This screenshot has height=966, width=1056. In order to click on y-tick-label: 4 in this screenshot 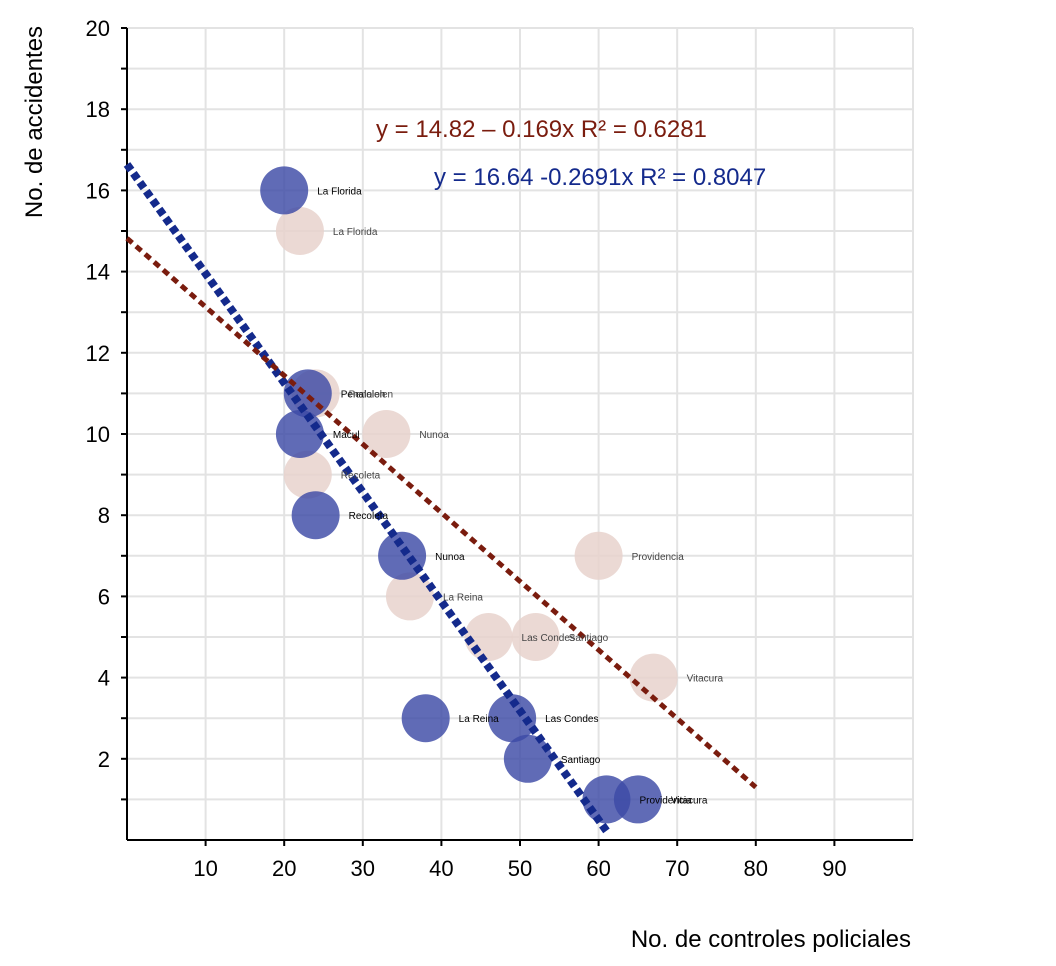, I will do `click(104, 678)`.